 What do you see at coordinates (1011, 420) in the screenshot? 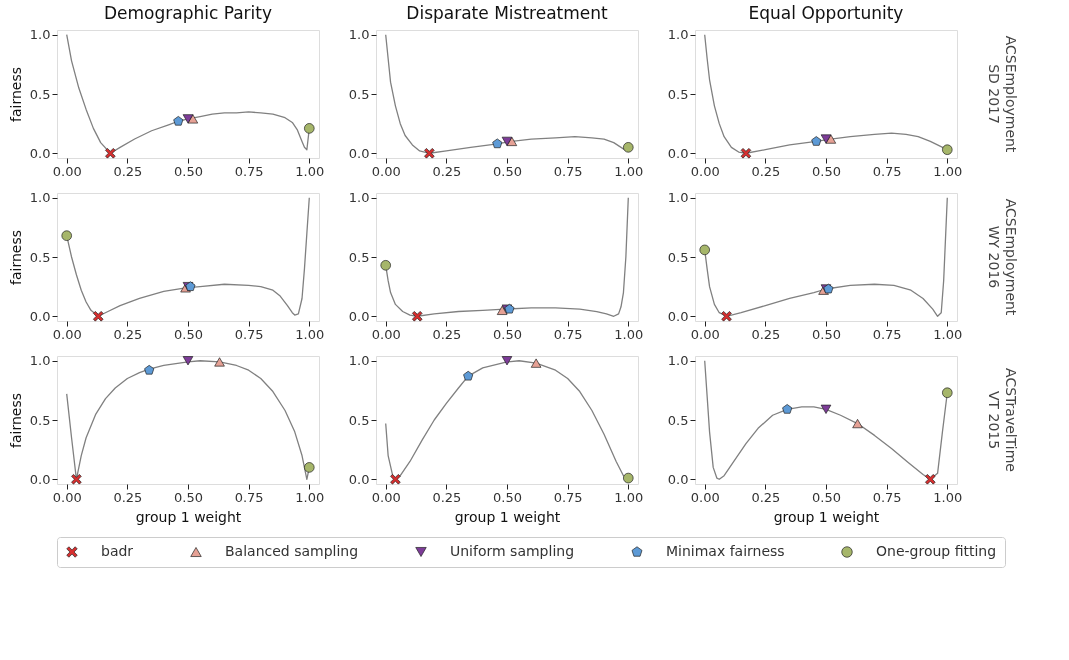
I see `text: ACSTravelTime` at bounding box center [1011, 420].